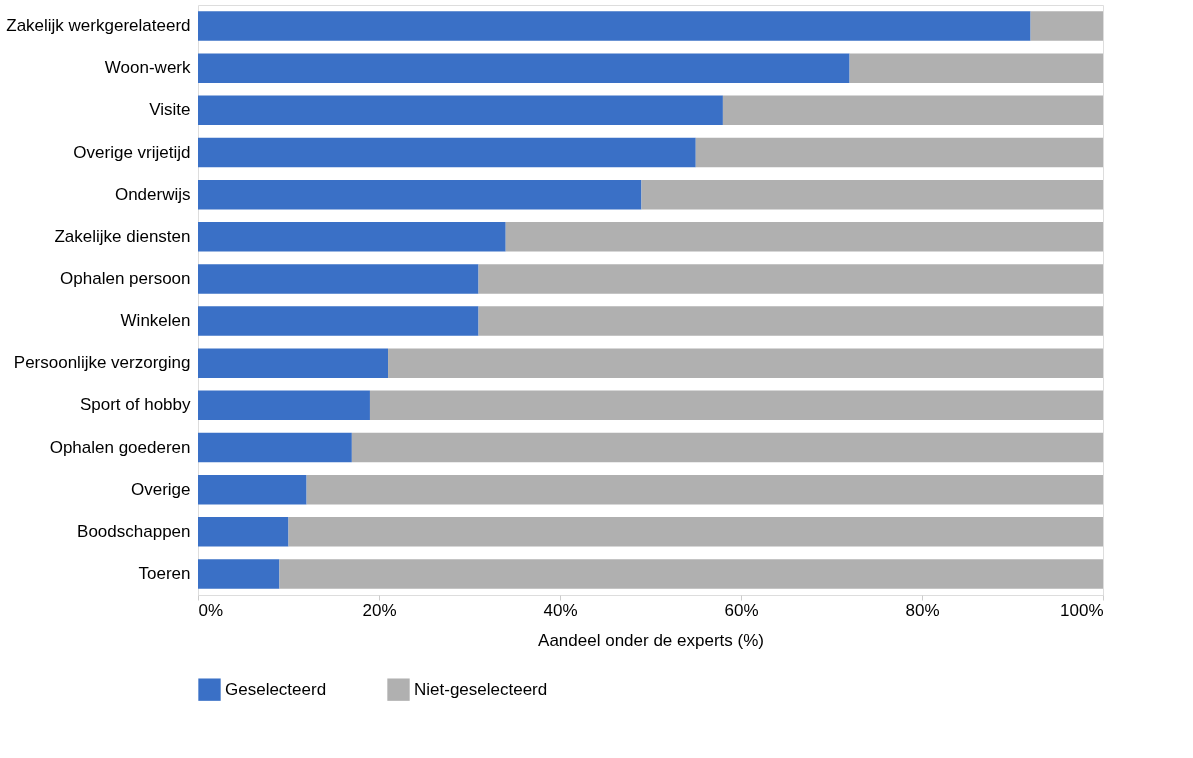  I want to click on y-tick-label: Sport of hobby, so click(135, 405).